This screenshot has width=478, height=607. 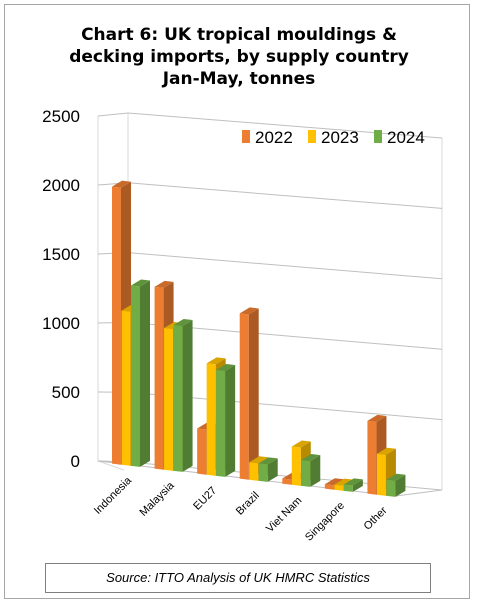 What do you see at coordinates (239, 35) in the screenshot?
I see `chart-title-line-1: Chart 6: UK tropical mouldings &` at bounding box center [239, 35].